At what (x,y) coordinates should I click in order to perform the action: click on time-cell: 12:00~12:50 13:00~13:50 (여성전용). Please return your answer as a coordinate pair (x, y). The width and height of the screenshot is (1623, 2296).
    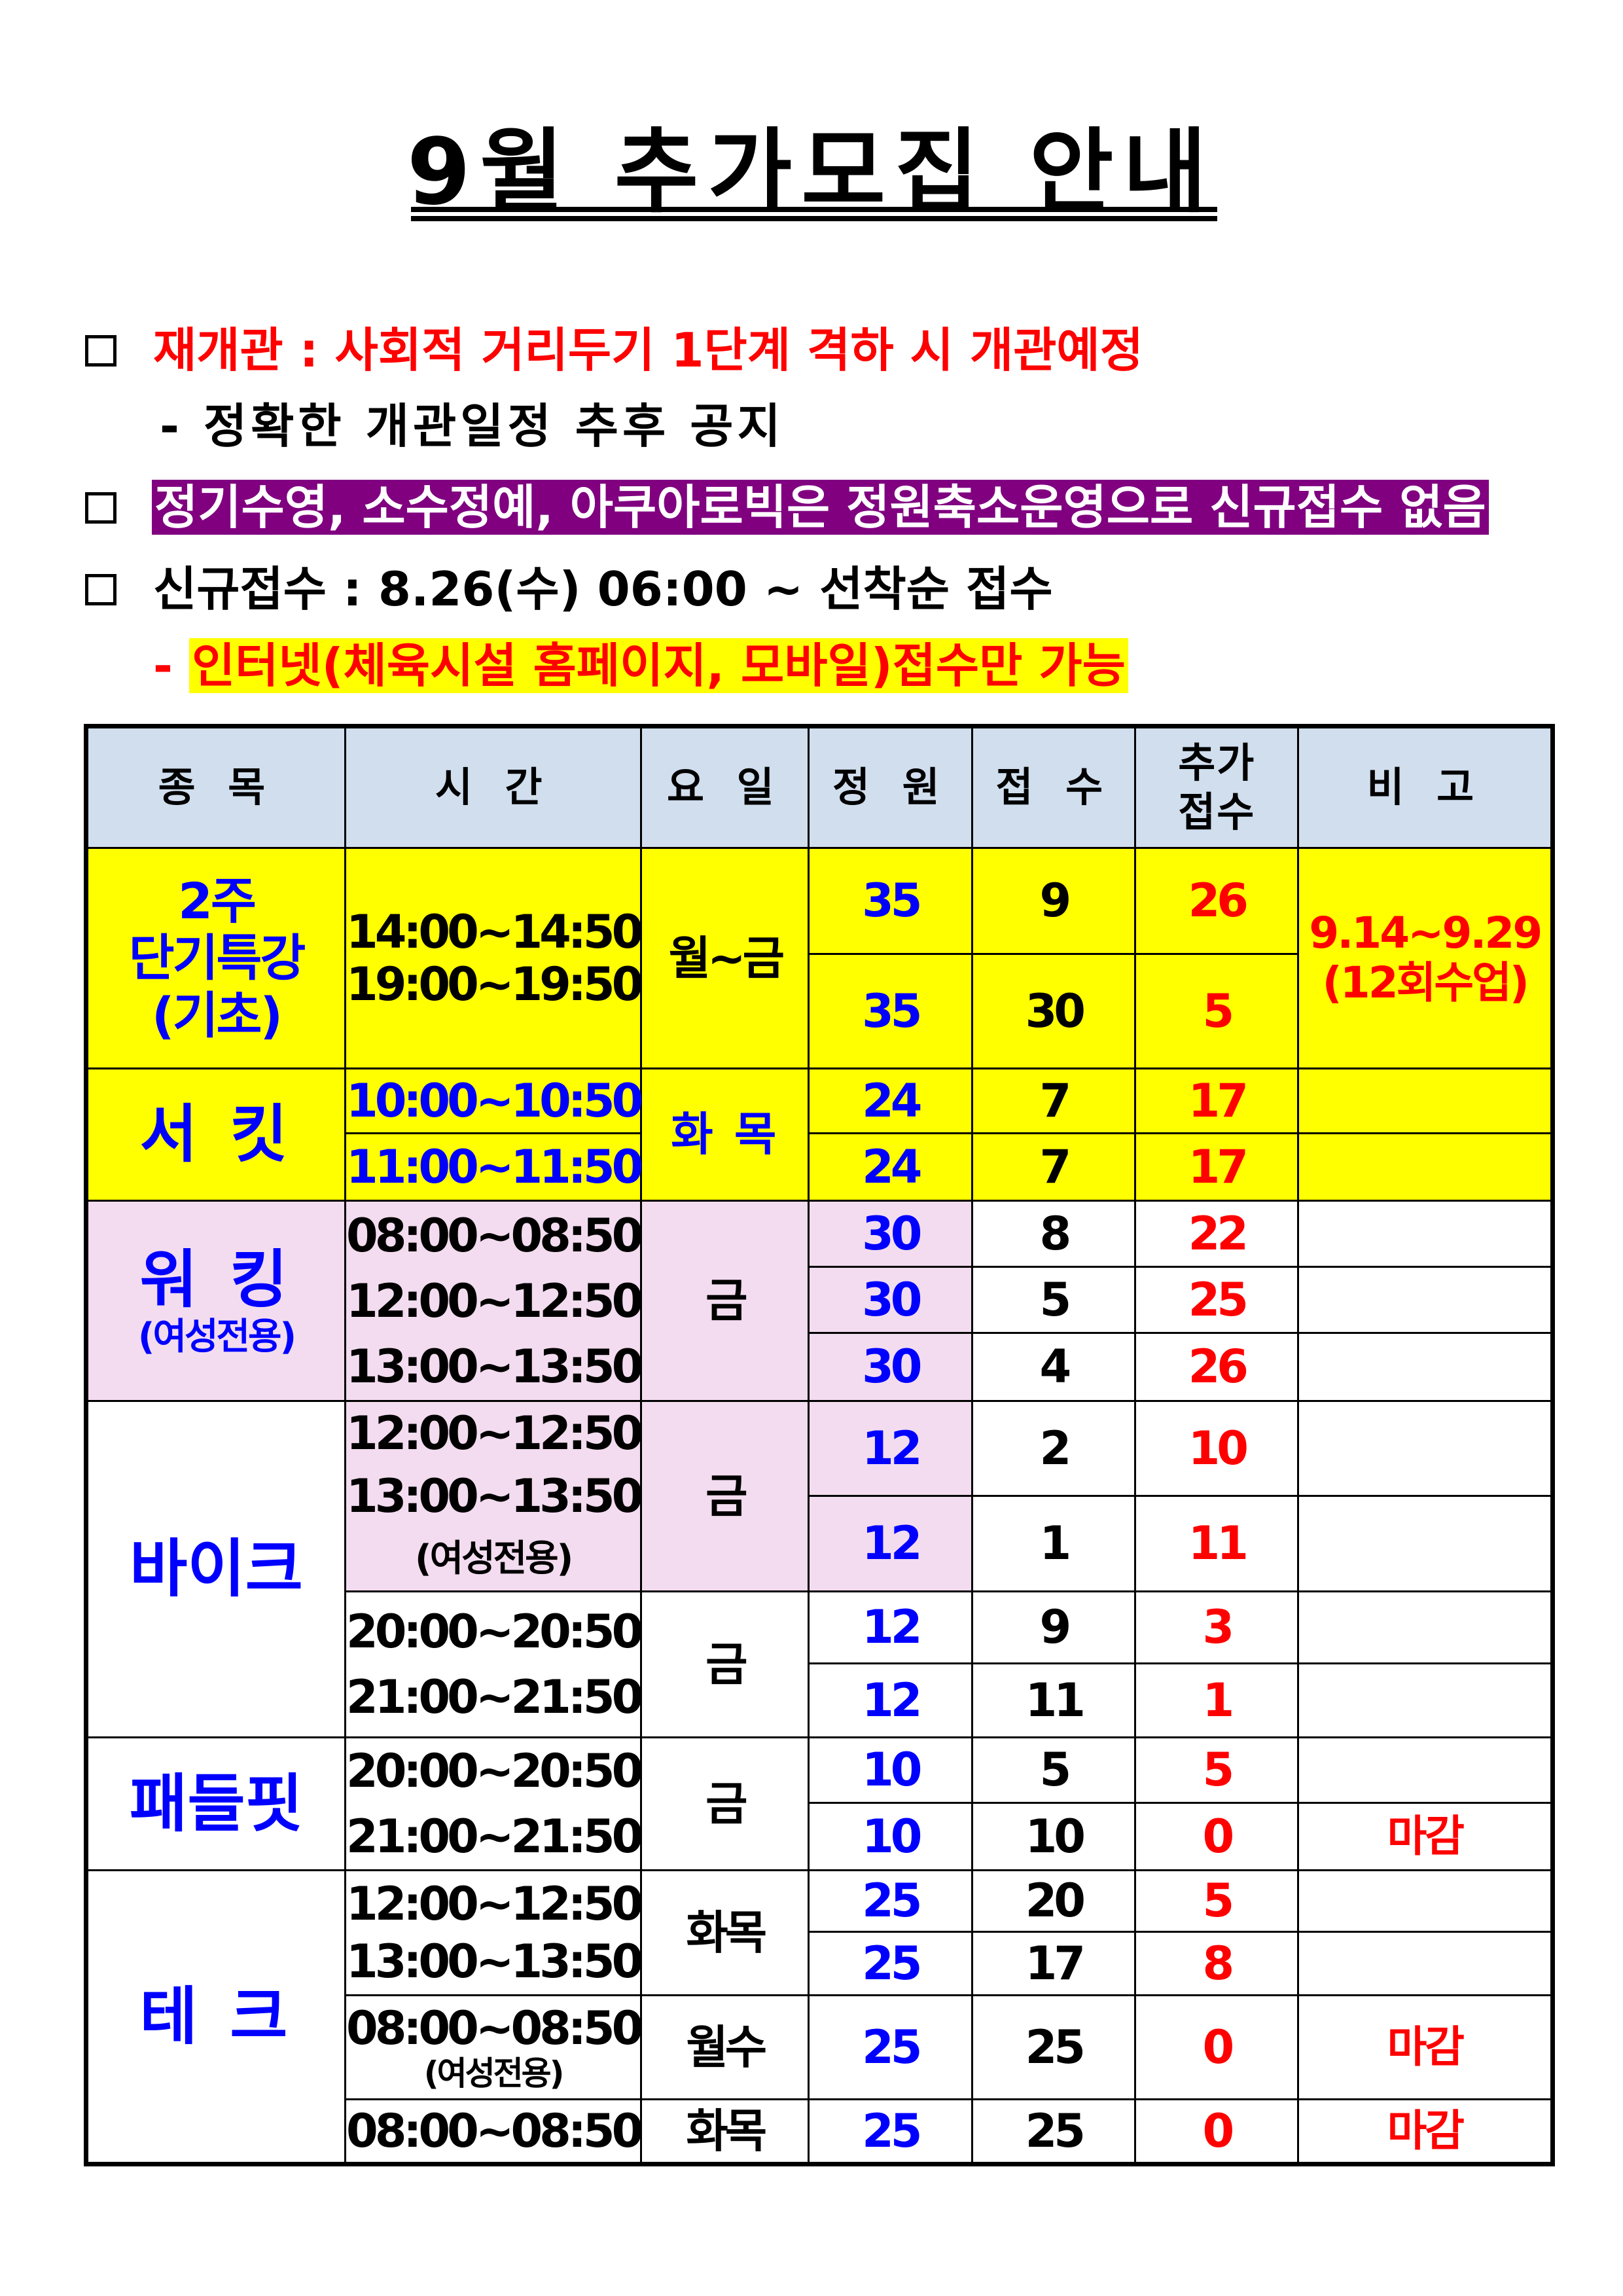
    Looking at the image, I should click on (494, 1496).